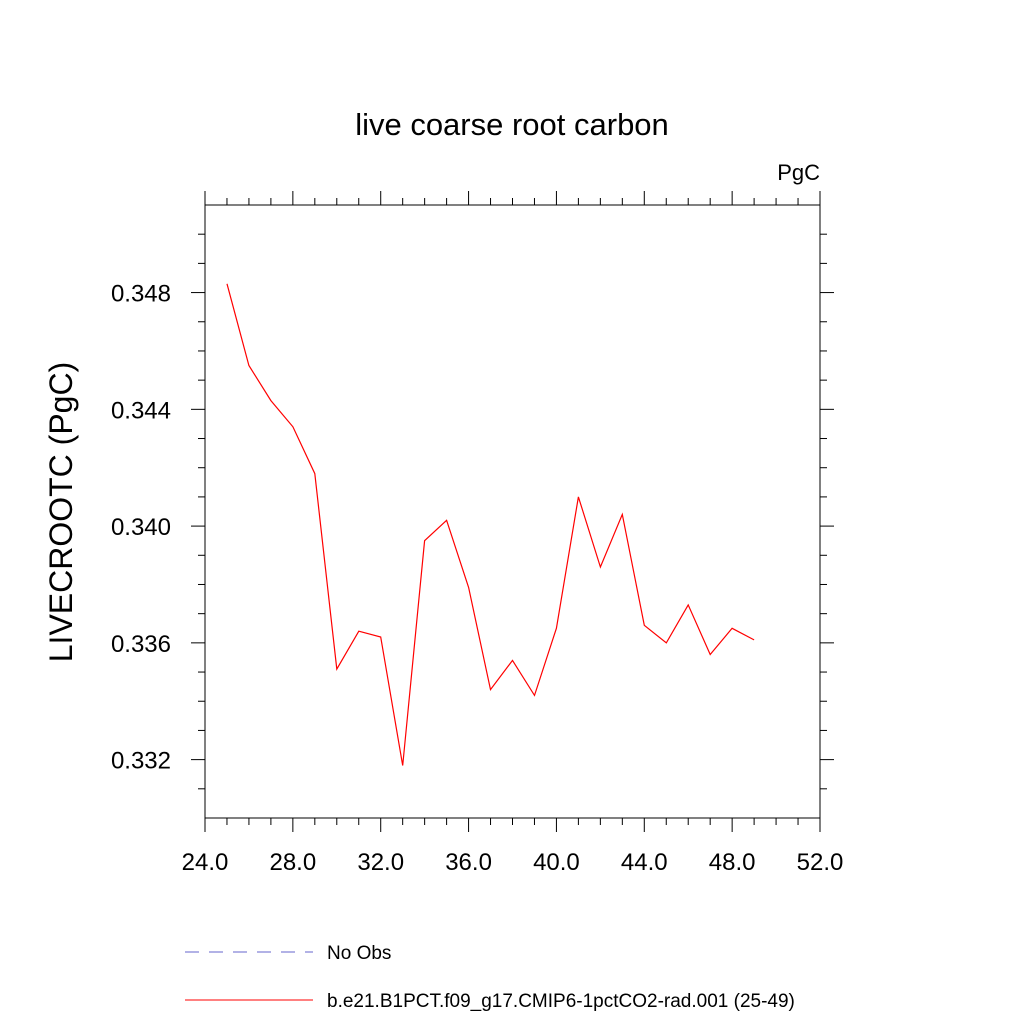 This screenshot has height=1024, width=1024. I want to click on y-tick-label: 0.344, so click(141, 410).